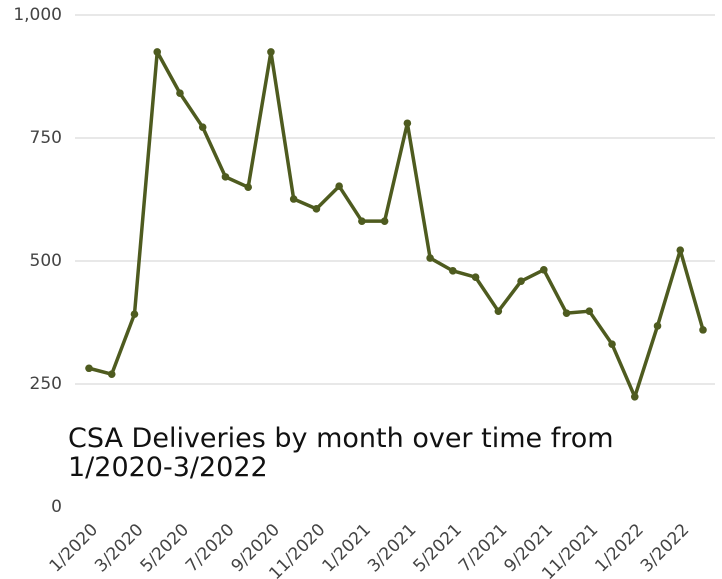 This screenshot has height=579, width=722. I want to click on x-tick-label: 3/2021, so click(392, 548).